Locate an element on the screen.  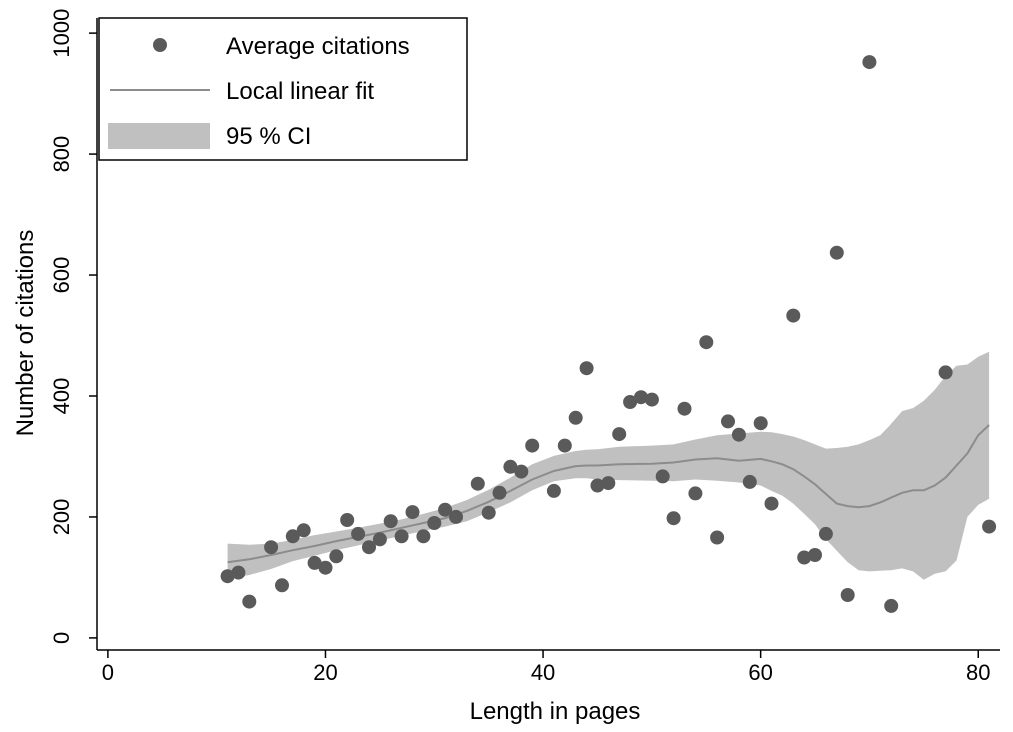
fit-line is located at coordinates (608, 494).